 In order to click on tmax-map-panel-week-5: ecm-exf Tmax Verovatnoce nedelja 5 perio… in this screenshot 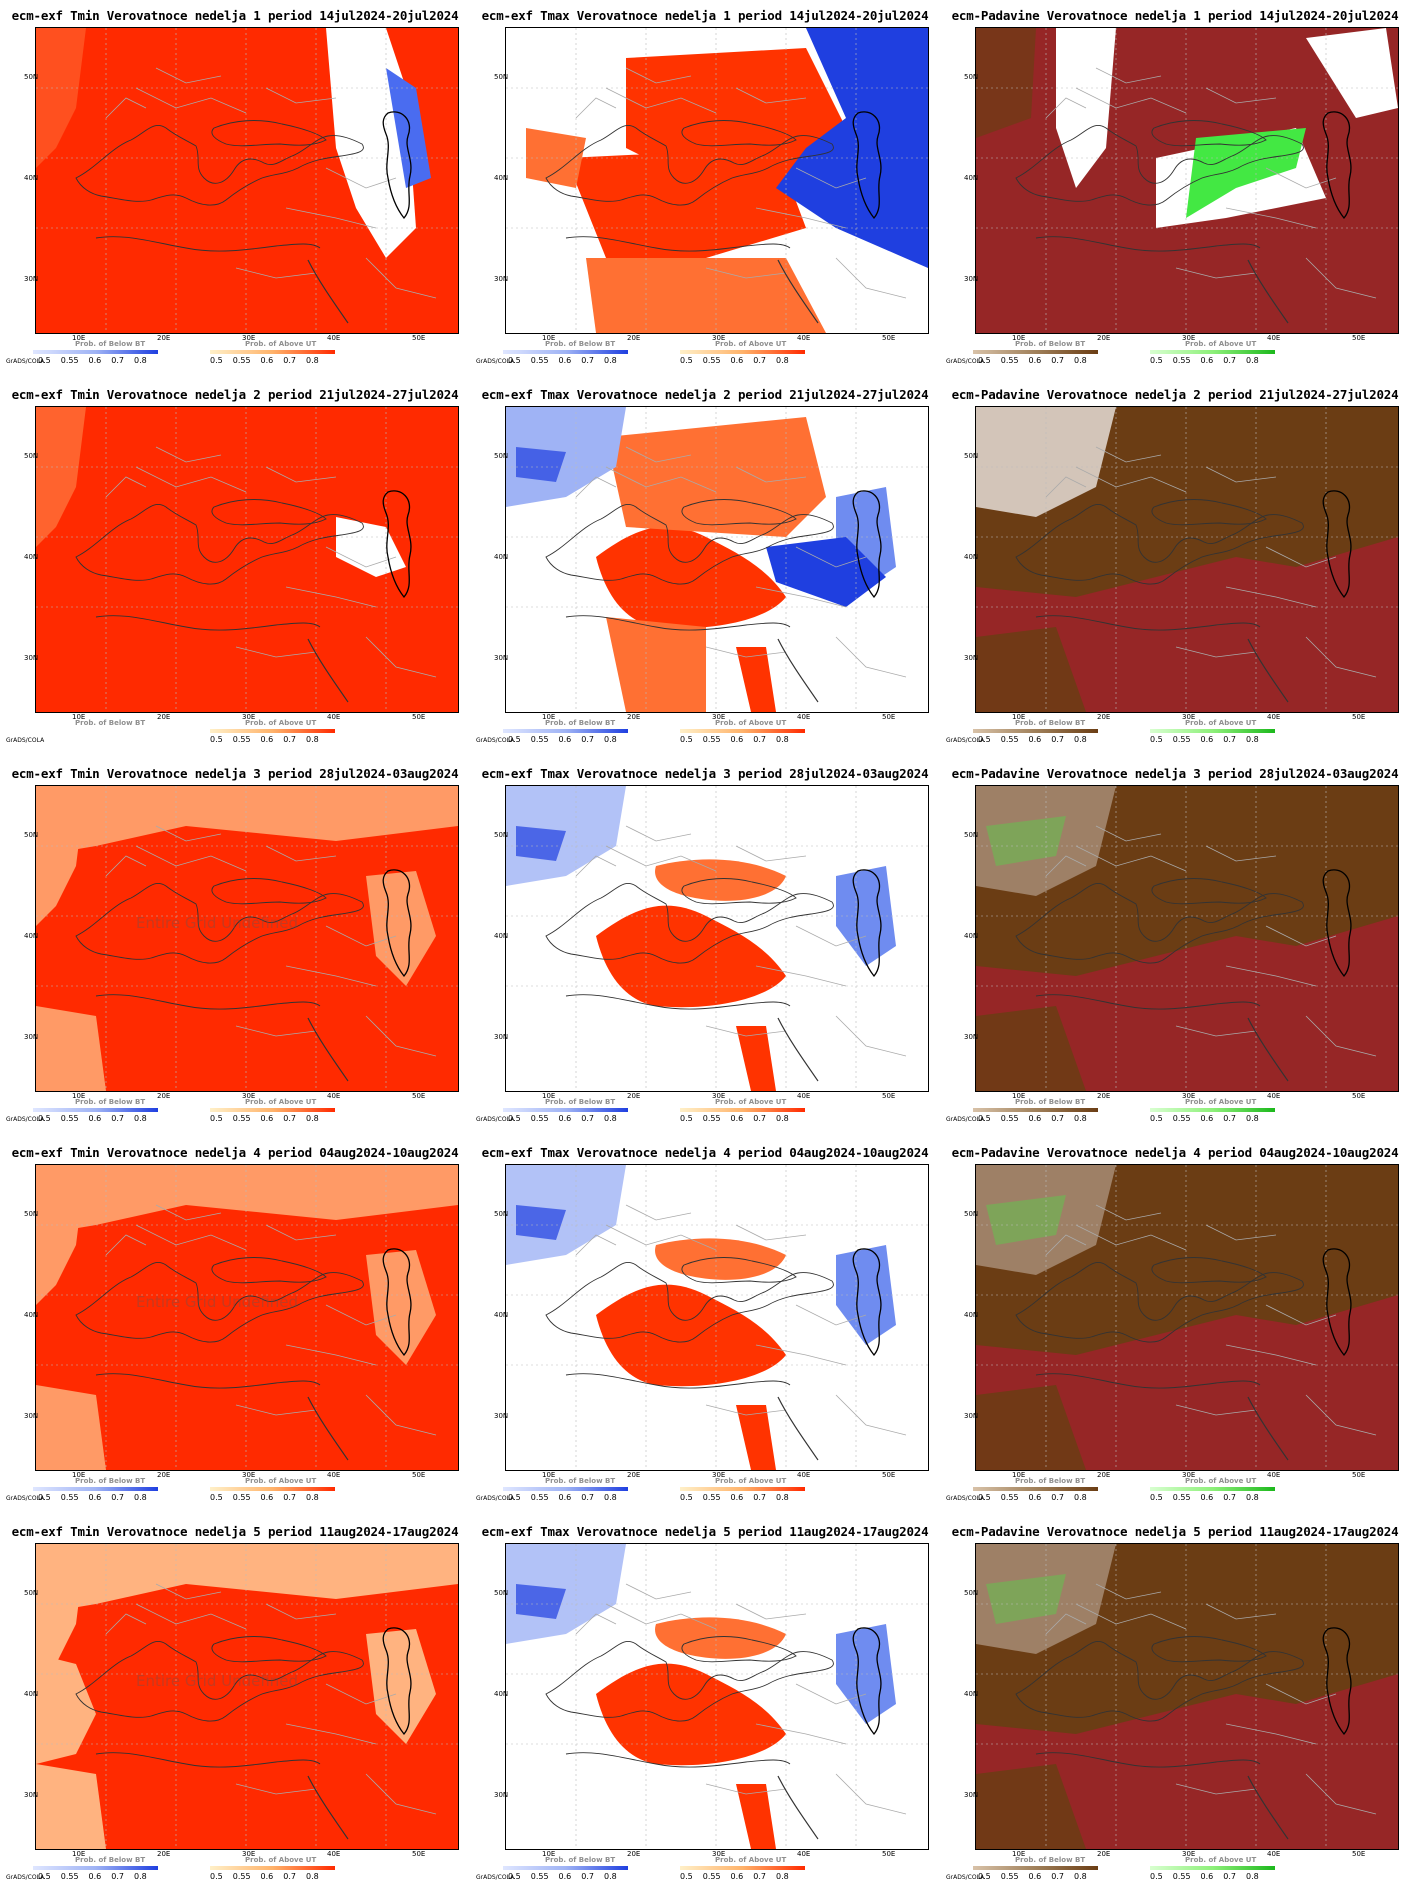, I will do `click(705, 1705)`.